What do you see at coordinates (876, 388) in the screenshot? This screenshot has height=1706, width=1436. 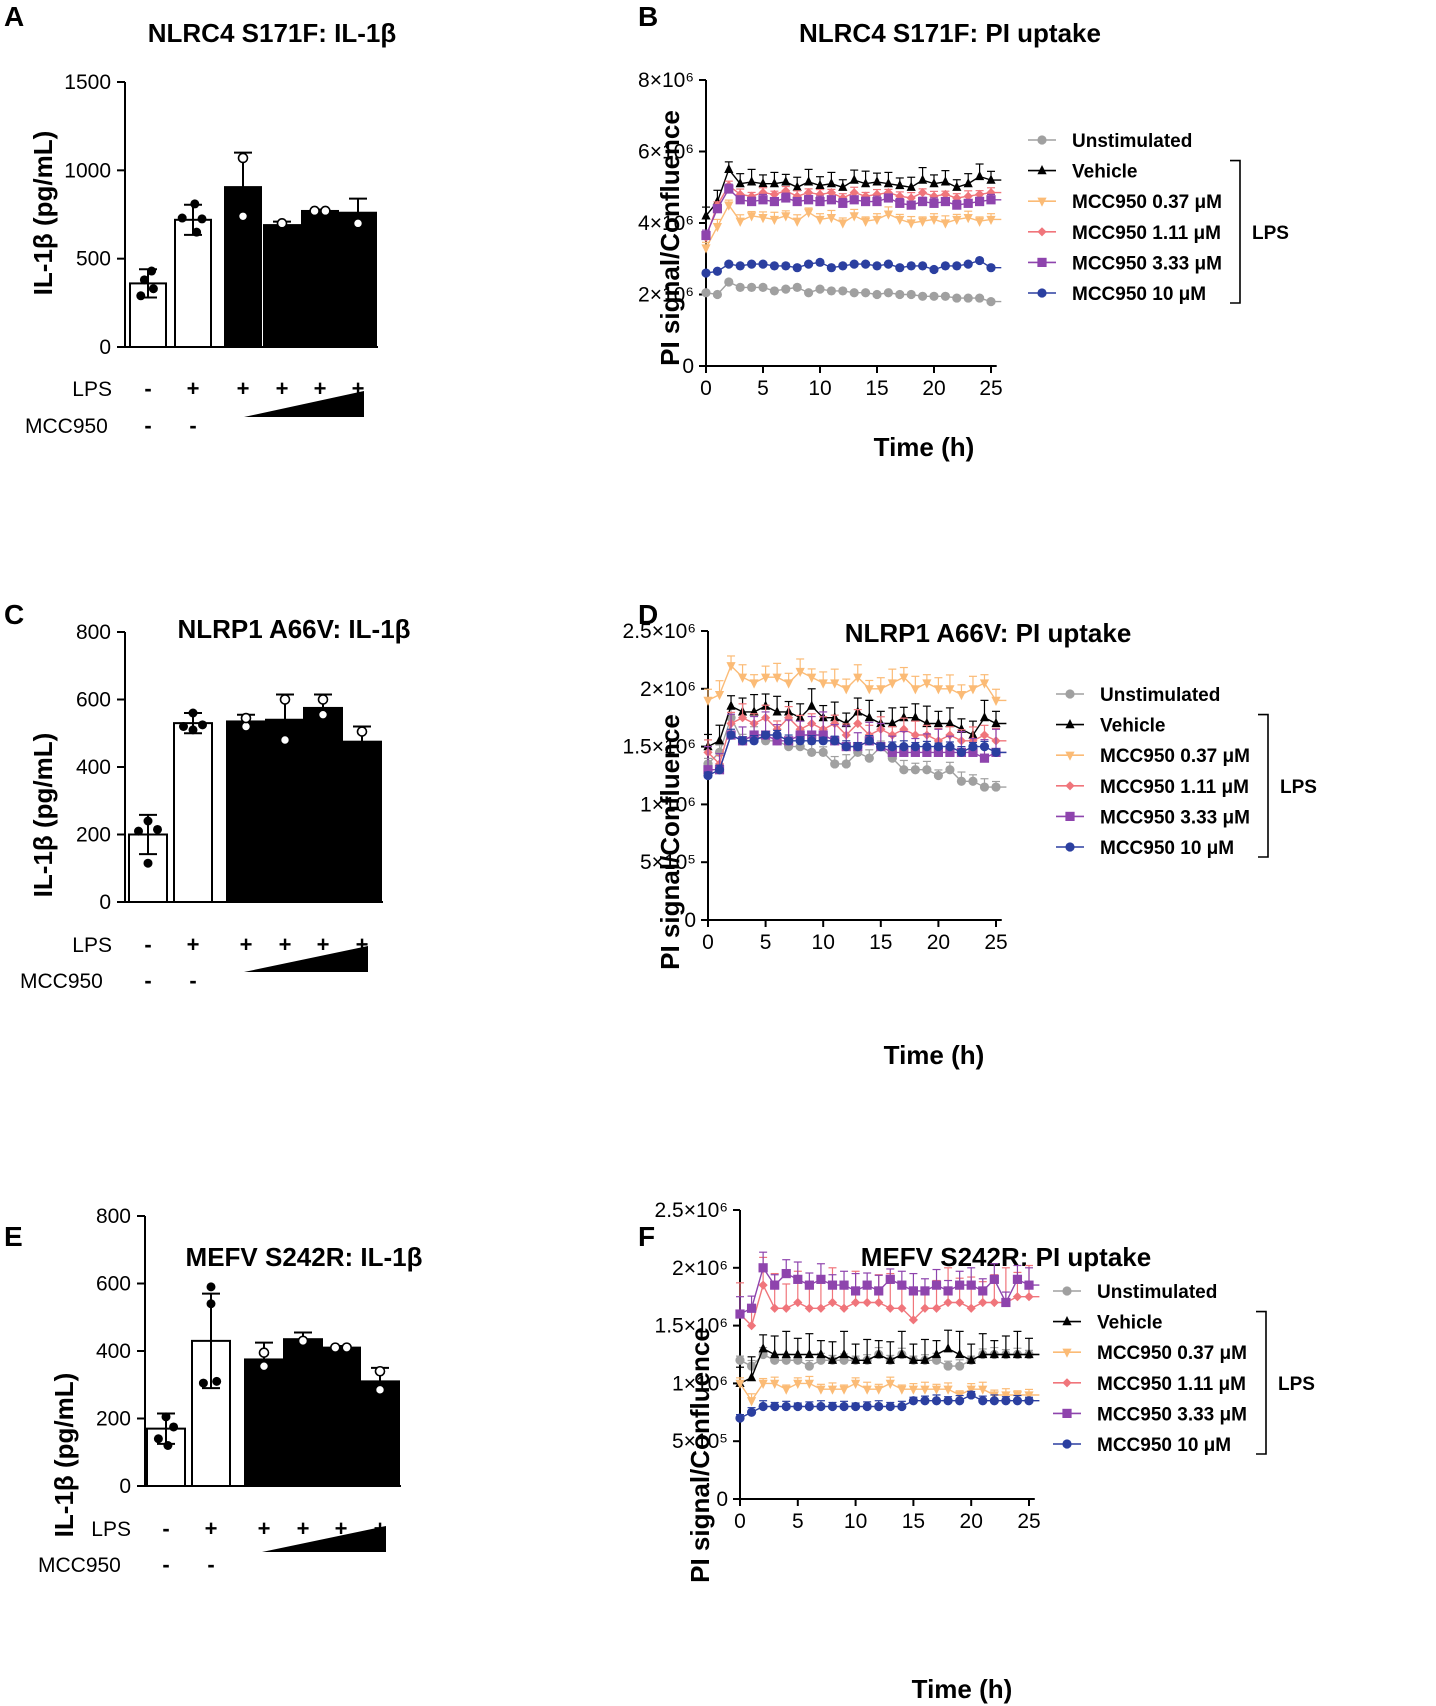 I see `x-tick-label: 15` at bounding box center [876, 388].